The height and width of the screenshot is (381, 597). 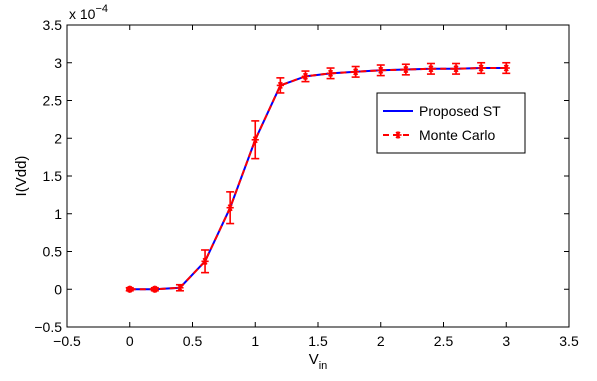 What do you see at coordinates (457, 135) in the screenshot?
I see `legend-label-monte-carlo: Monte Carlo` at bounding box center [457, 135].